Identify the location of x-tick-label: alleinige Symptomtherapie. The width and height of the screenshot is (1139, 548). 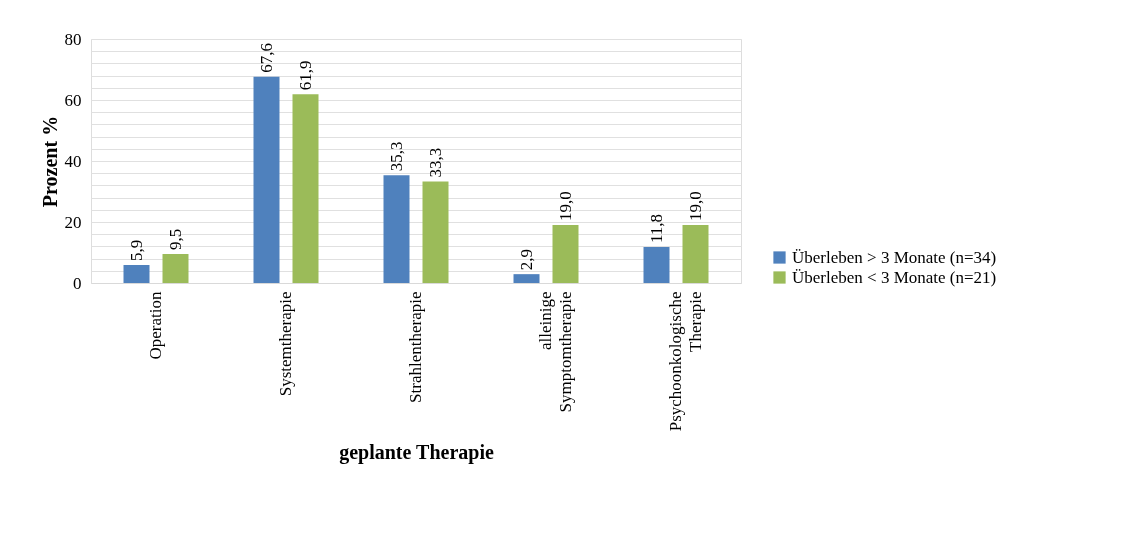
(555, 352).